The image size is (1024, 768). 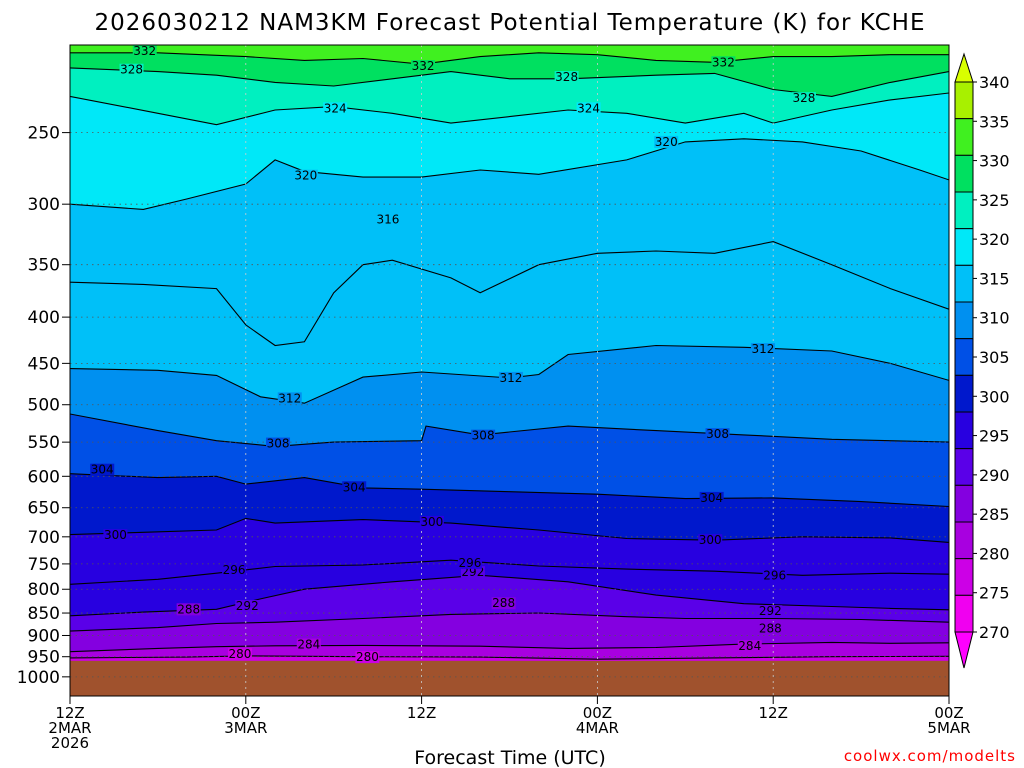 I want to click on terrain-fill, so click(x=509, y=678).